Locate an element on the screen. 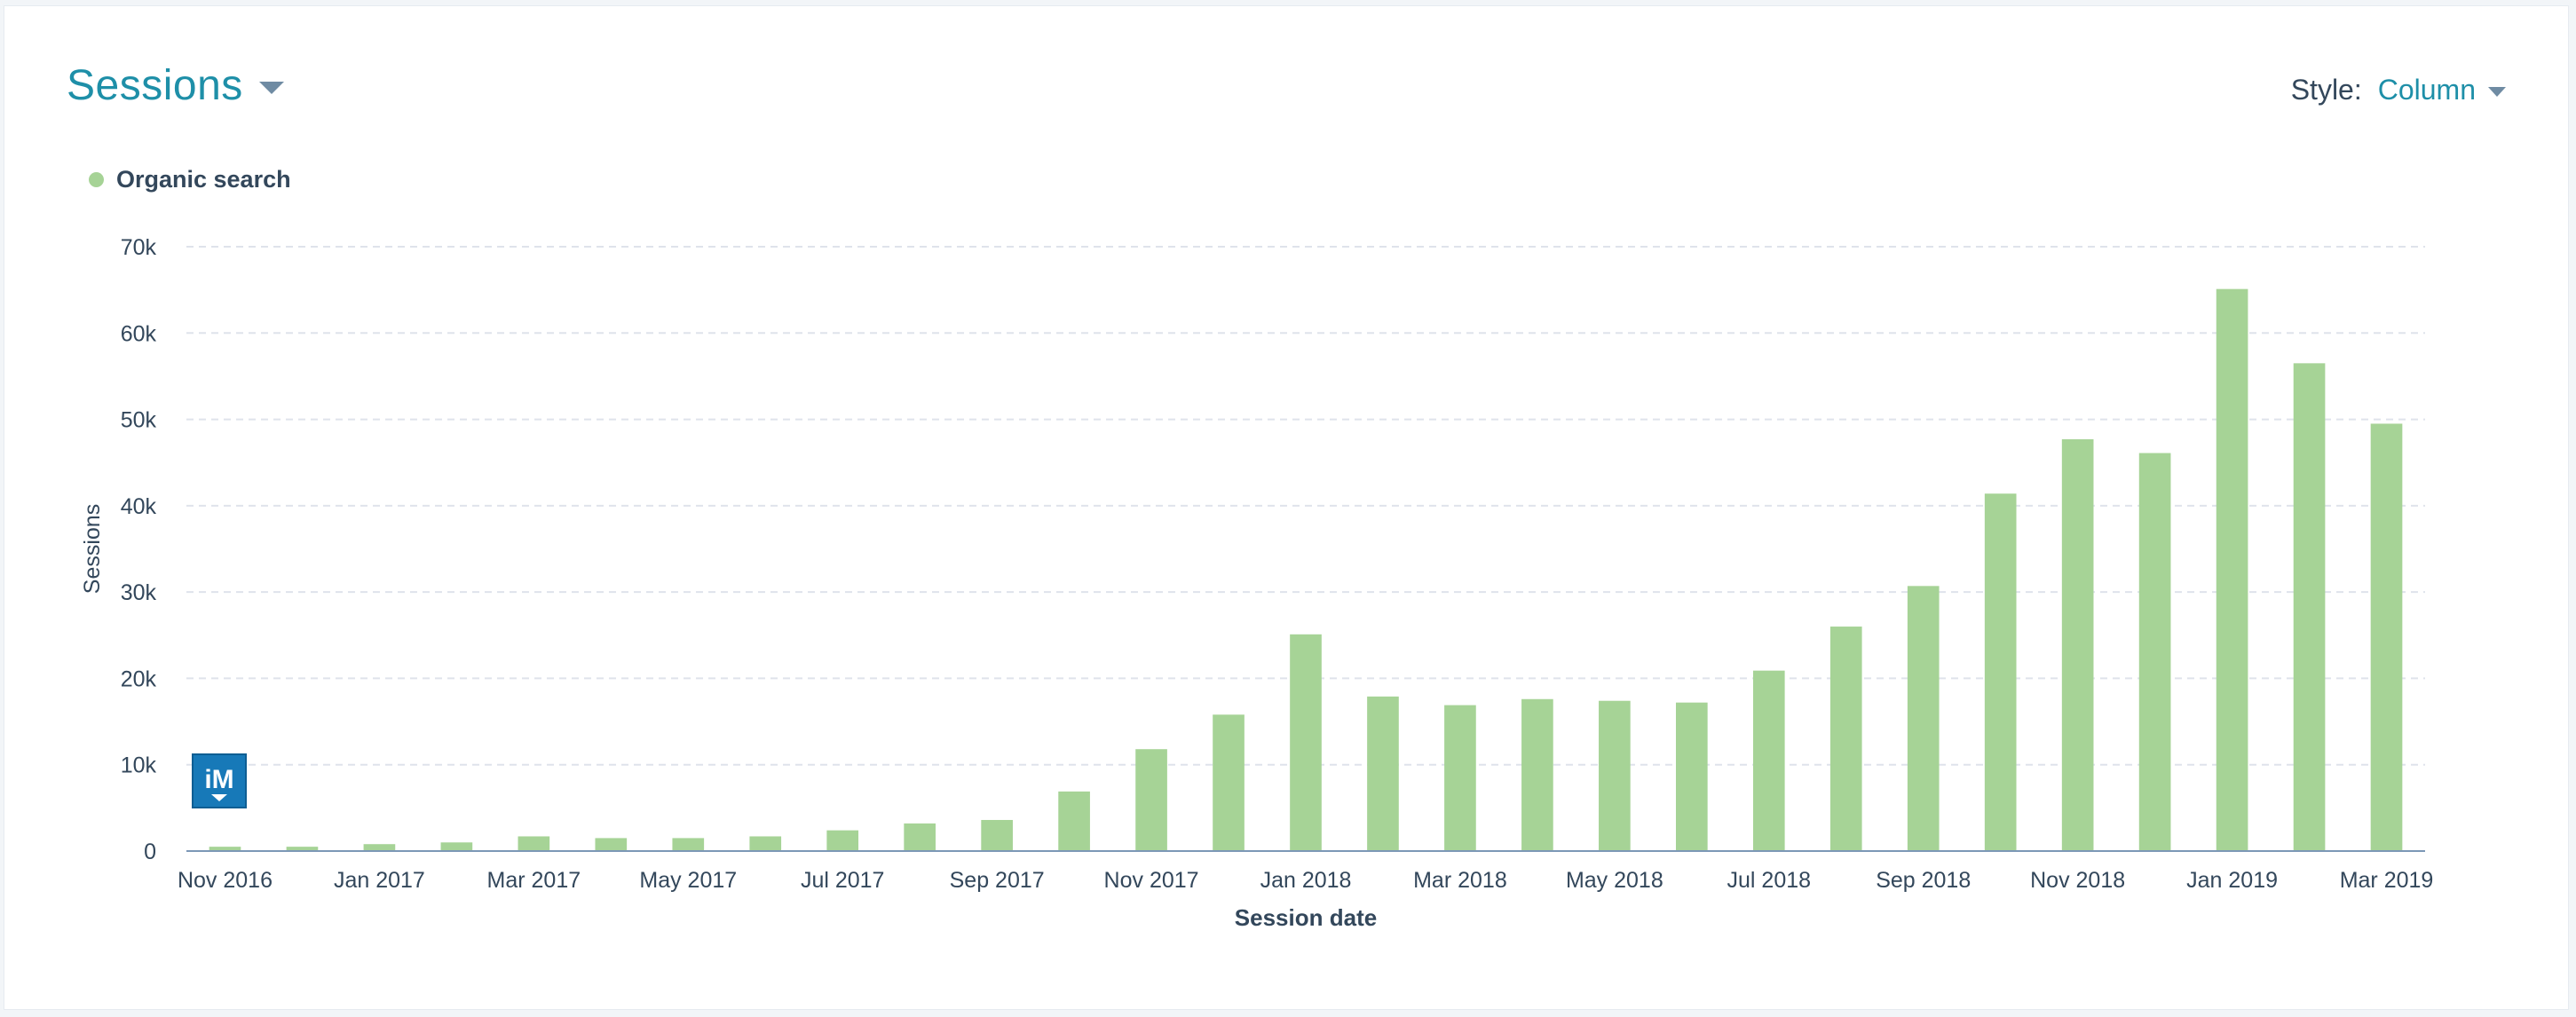  y-tick-label: 70k is located at coordinates (139, 247).